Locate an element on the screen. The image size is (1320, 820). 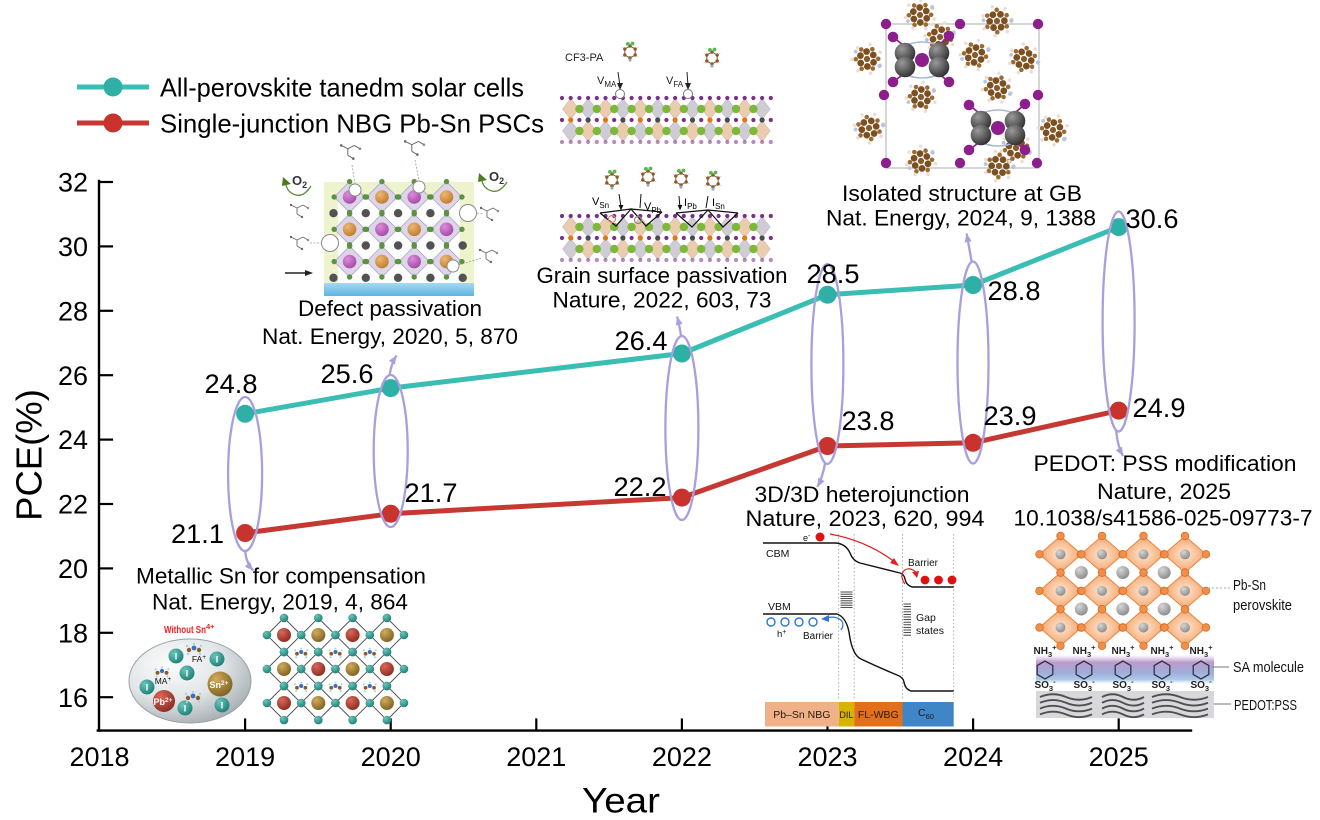
svg-text: 3D/3D heterojunction is located at coordinates (862, 494).